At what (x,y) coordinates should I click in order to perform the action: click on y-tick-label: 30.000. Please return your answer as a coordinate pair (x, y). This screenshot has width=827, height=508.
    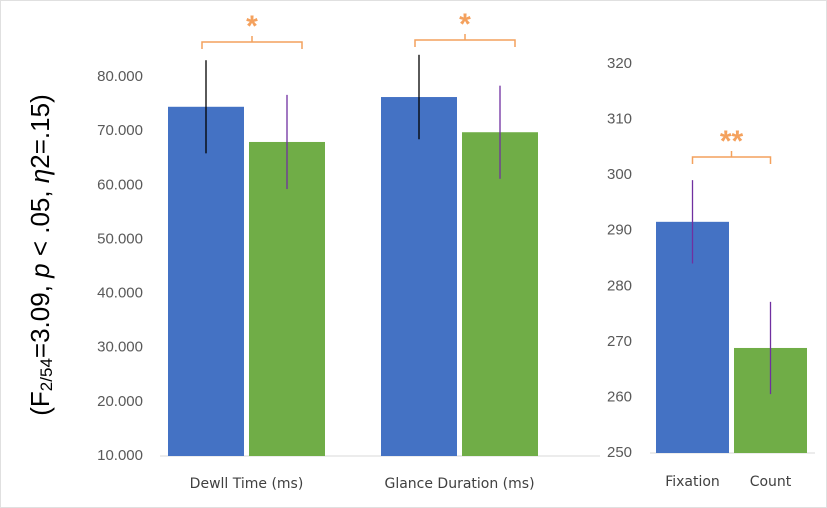
    Looking at the image, I should click on (120, 347).